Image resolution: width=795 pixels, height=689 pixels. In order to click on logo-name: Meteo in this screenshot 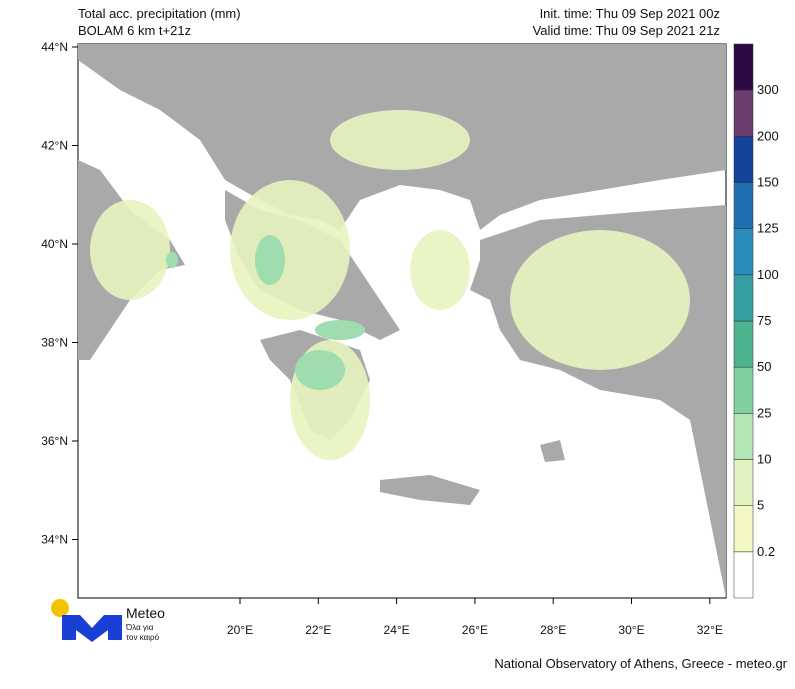, I will do `click(145, 613)`.